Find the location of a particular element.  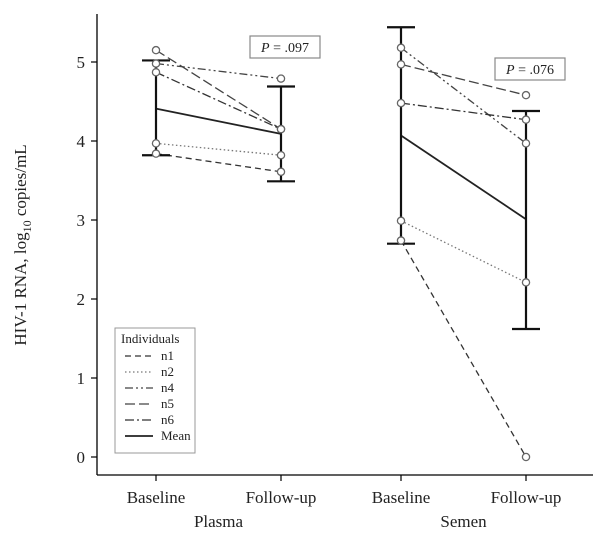

pvalue-label: P = .076 is located at coordinates (529, 70).